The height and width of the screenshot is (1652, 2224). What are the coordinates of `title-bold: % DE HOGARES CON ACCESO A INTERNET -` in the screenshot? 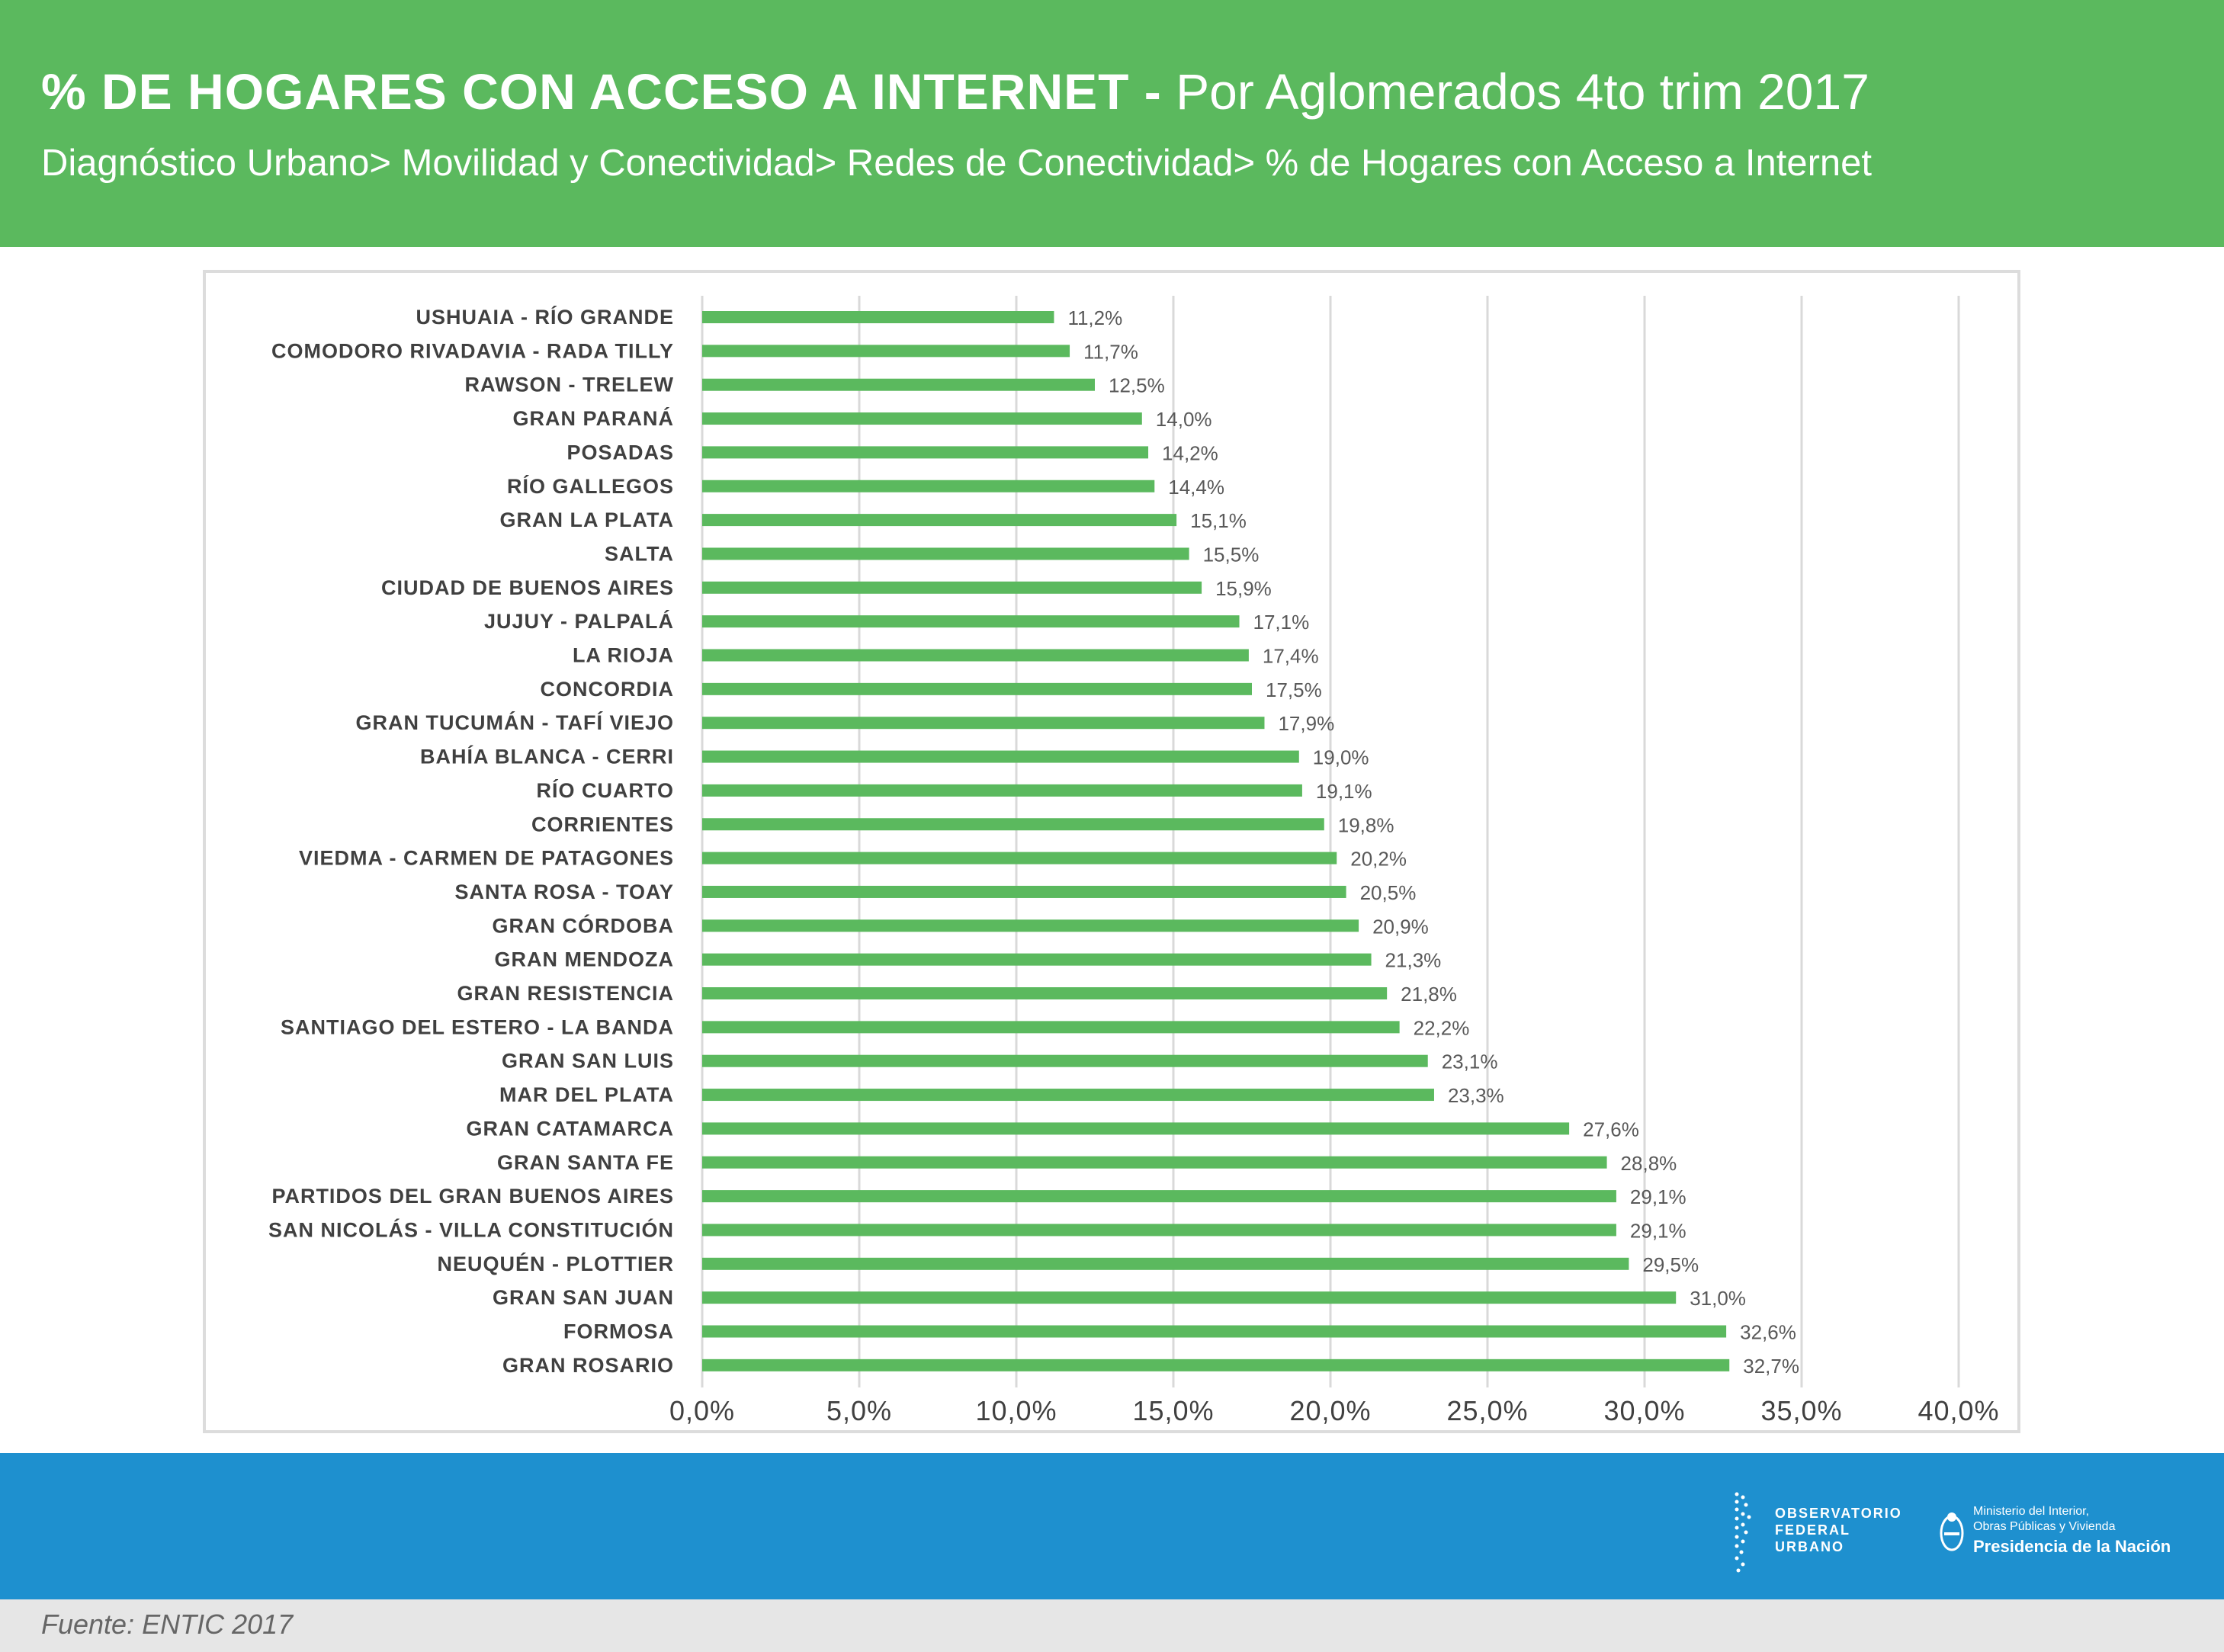 It's located at (601, 91).